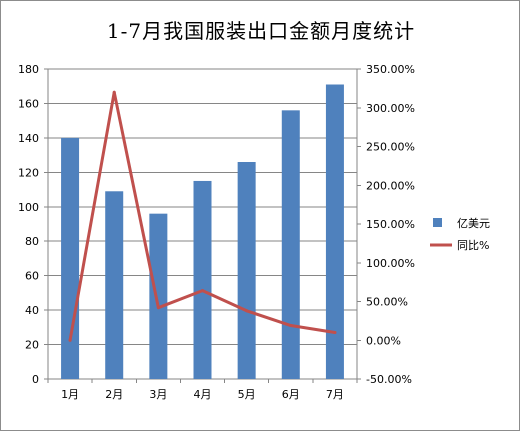  What do you see at coordinates (28, 172) in the screenshot?
I see `y-left-tick-label: 120` at bounding box center [28, 172].